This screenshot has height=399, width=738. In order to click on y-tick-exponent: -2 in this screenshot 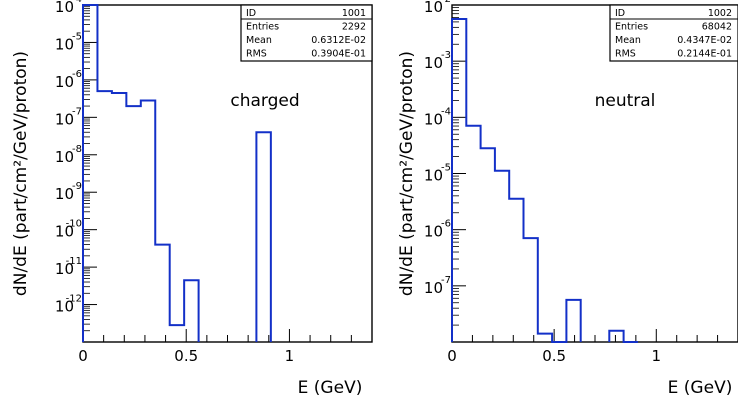, I will do `click(446, 2)`.